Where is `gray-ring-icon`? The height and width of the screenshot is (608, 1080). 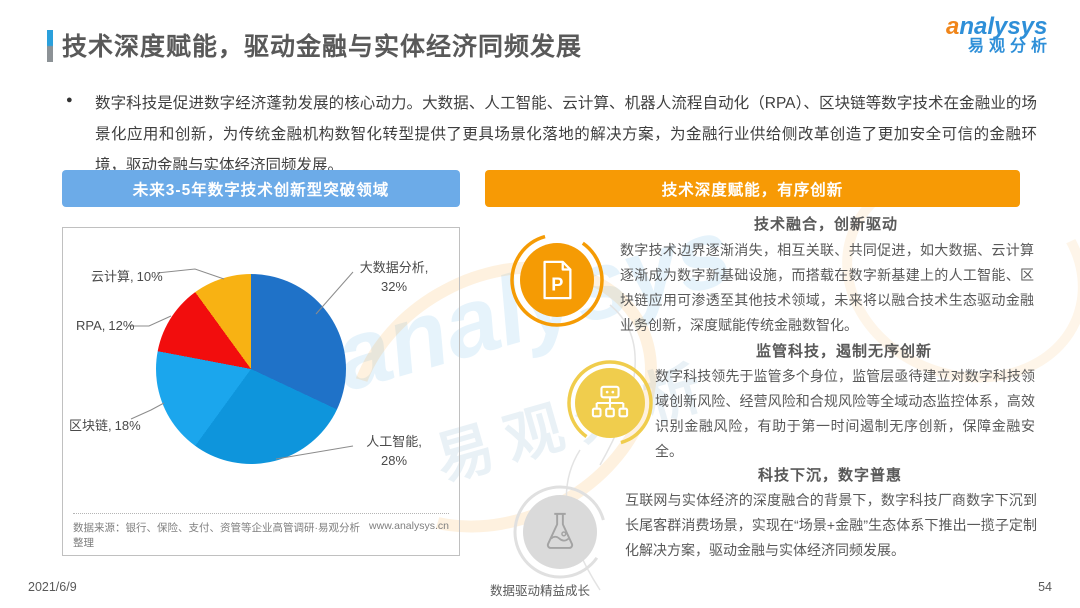 gray-ring-icon is located at coordinates (560, 532).